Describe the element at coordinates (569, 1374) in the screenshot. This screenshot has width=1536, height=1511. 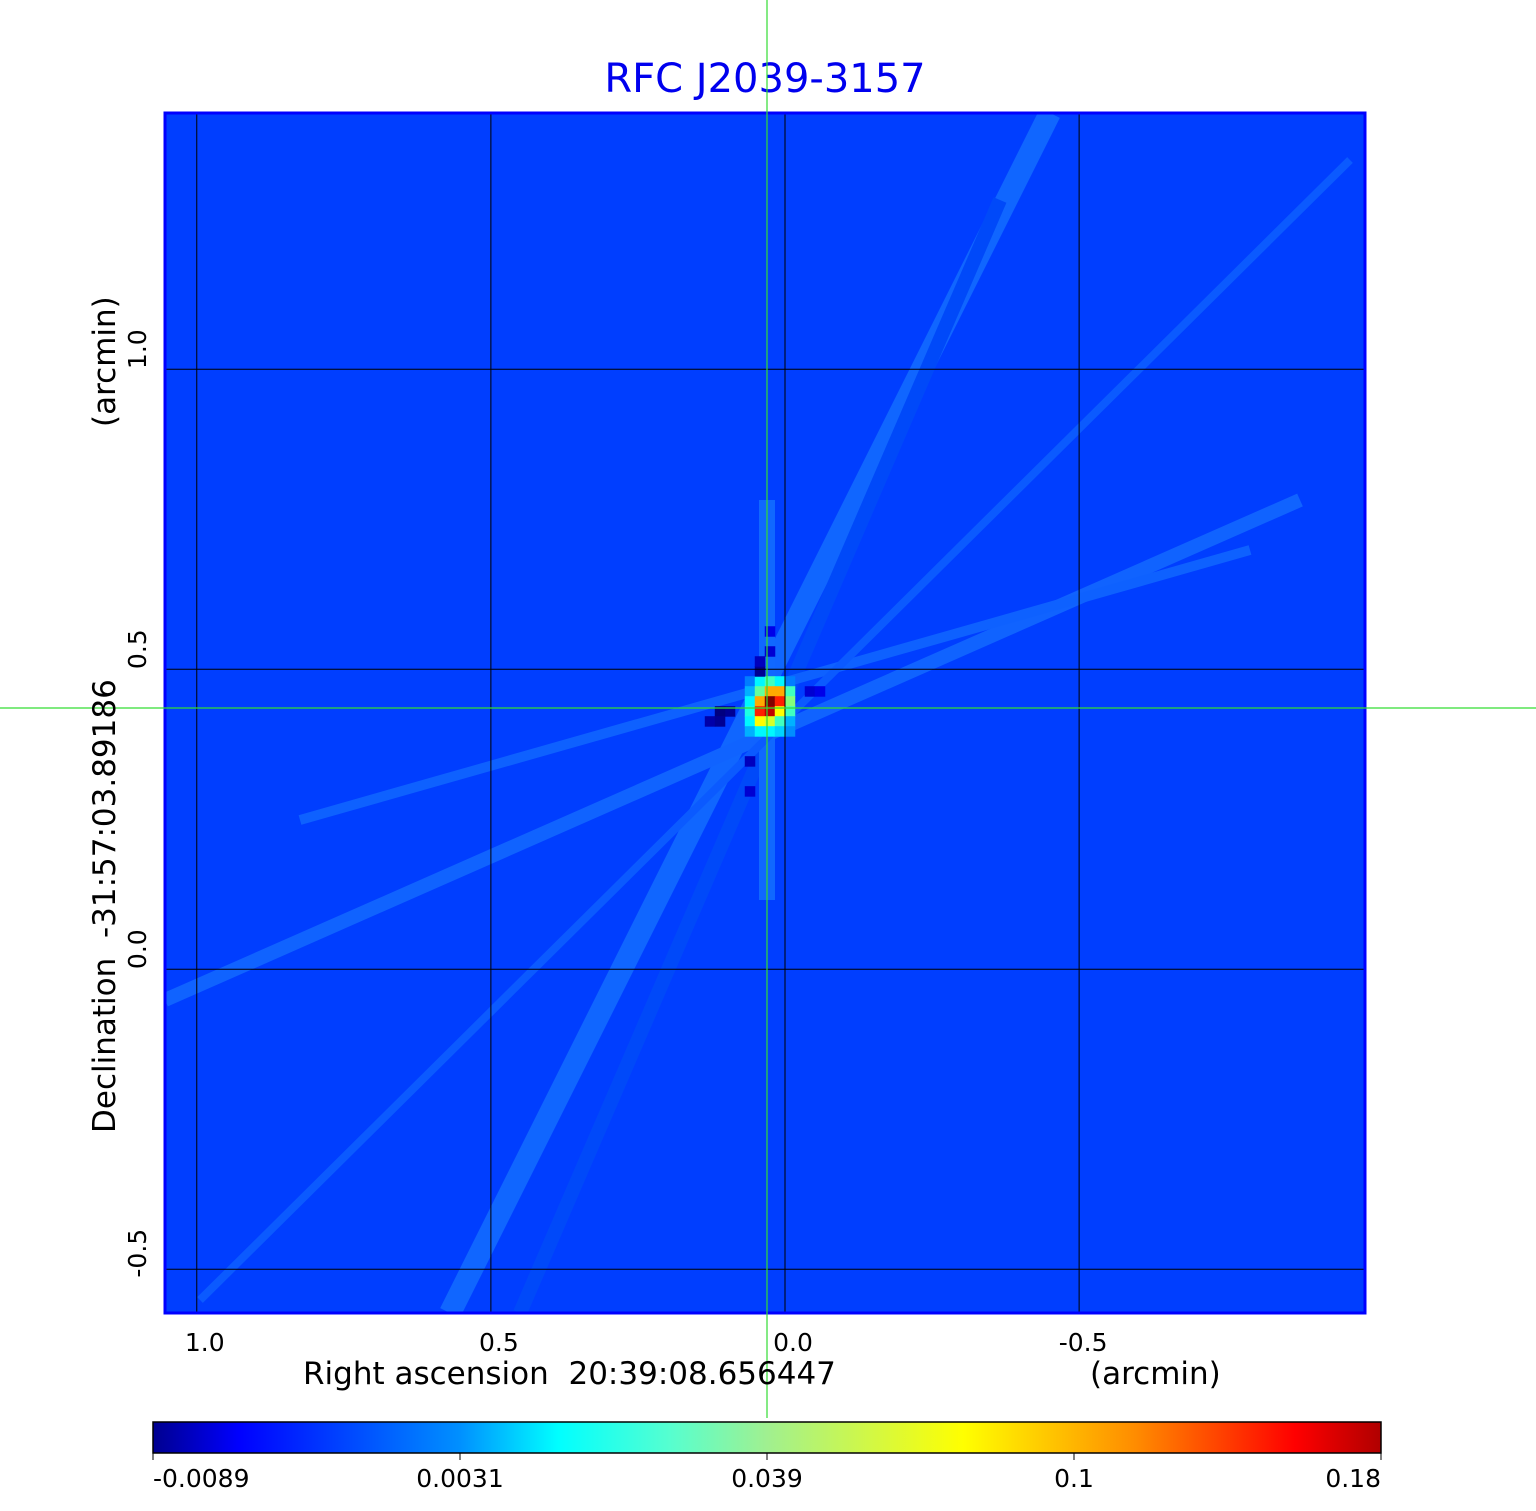
I see `x-axis-label: Right ascension 20:39:08.656447` at that location.